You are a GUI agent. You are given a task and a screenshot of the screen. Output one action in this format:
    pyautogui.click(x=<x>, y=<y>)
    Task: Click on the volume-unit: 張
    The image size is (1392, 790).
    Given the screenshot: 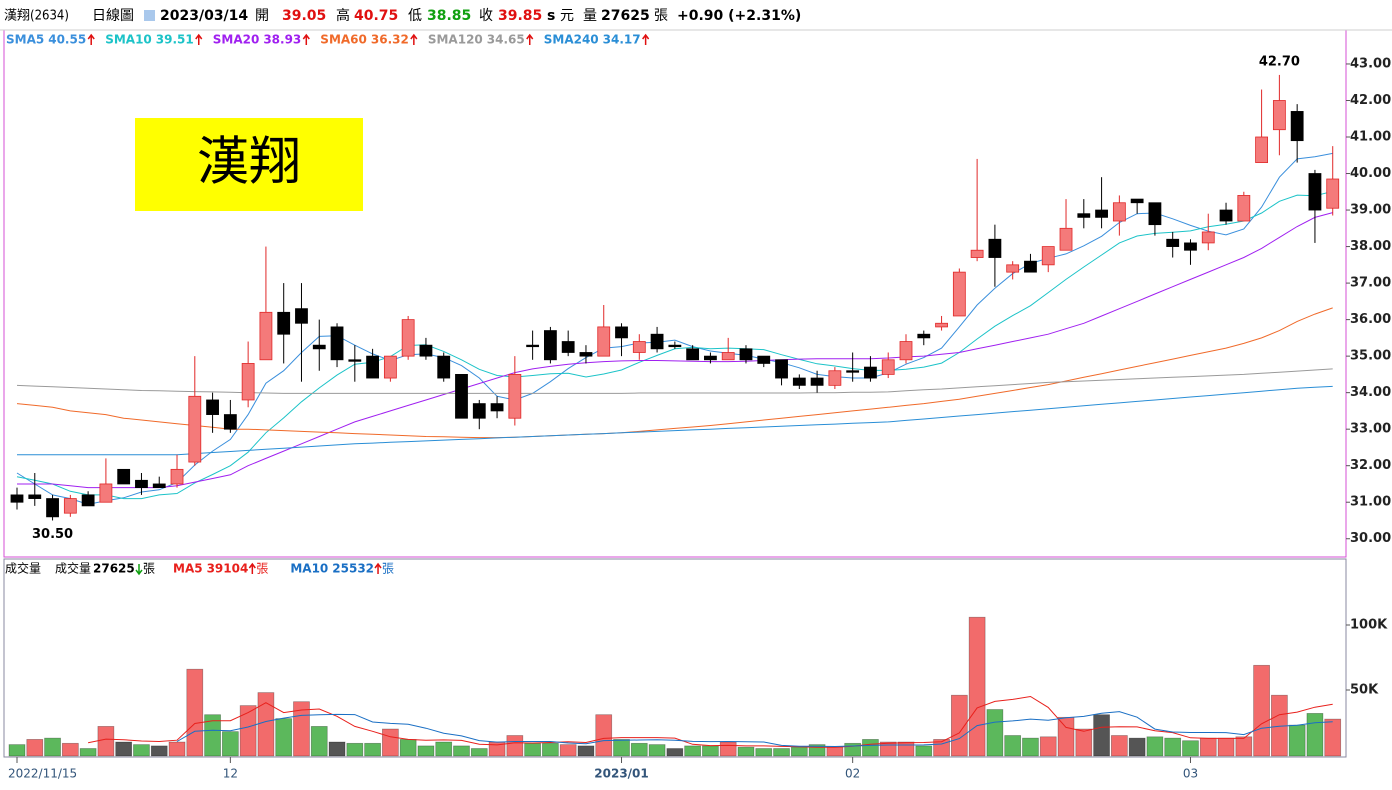 What is the action you would take?
    pyautogui.click(x=661, y=16)
    